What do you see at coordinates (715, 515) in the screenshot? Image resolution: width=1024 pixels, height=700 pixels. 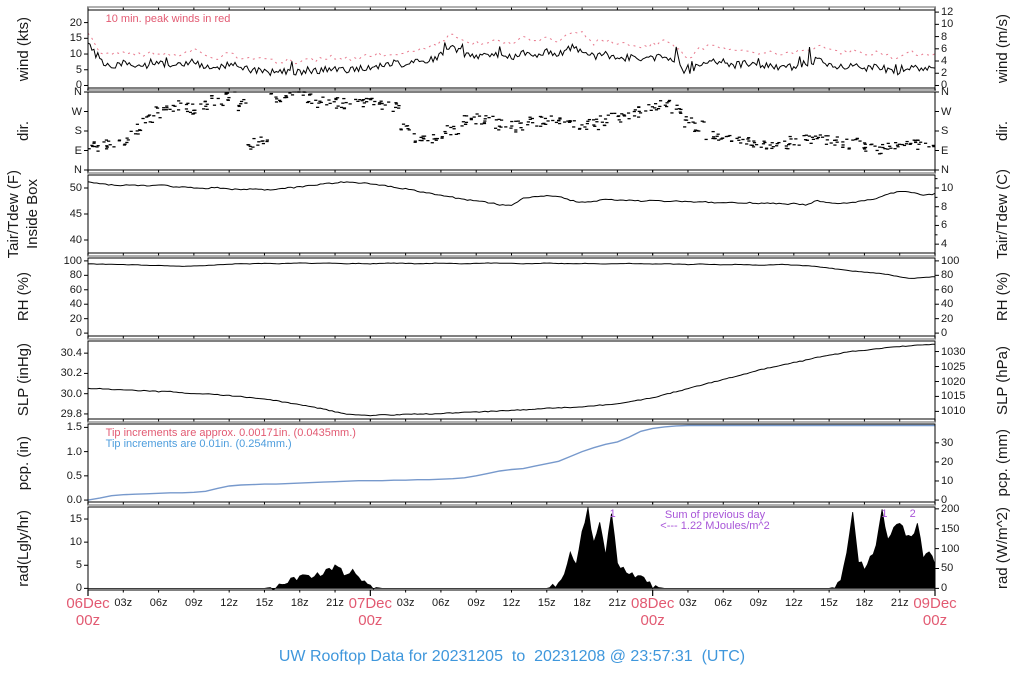 I see `annotation-rad: Sum of previous day` at bounding box center [715, 515].